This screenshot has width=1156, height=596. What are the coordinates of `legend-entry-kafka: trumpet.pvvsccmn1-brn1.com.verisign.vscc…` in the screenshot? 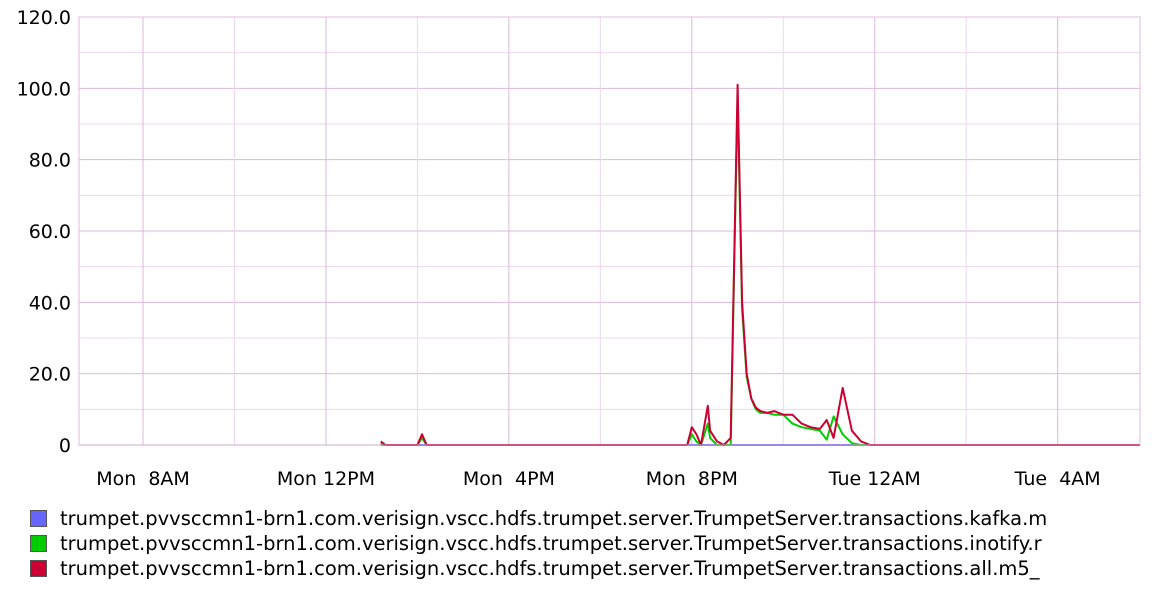 It's located at (593, 518).